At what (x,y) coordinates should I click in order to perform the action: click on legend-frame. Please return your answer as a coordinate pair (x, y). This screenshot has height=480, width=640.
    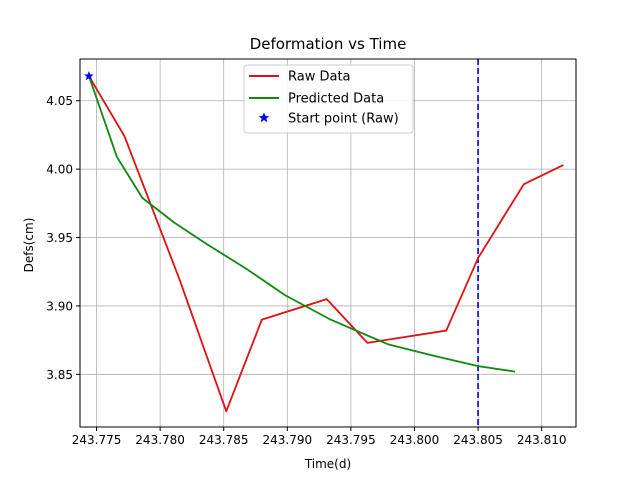
    Looking at the image, I should click on (328, 99).